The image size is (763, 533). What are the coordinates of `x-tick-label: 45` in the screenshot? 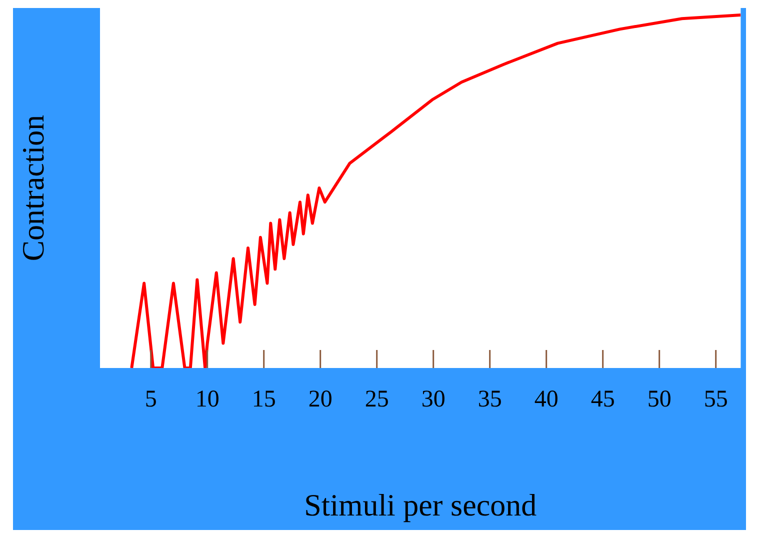 It's located at (602, 399).